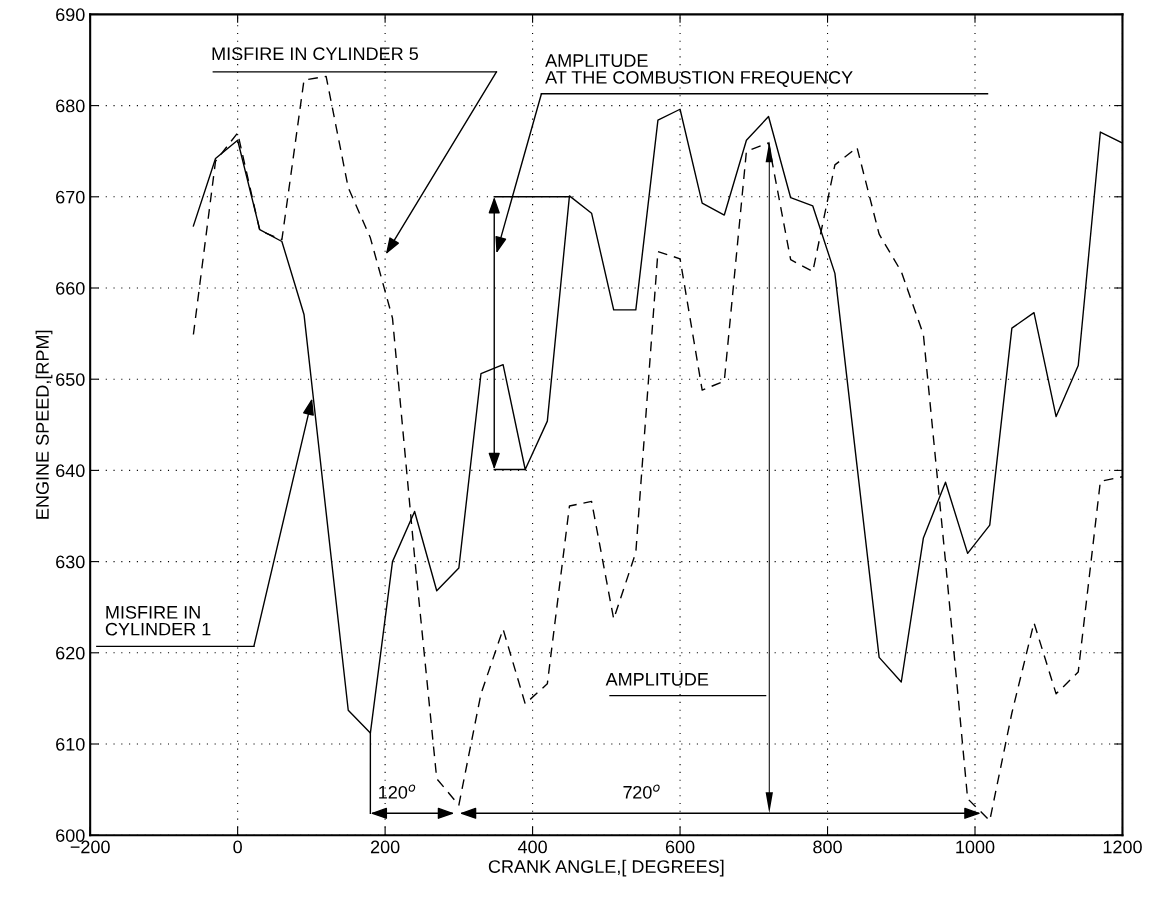  What do you see at coordinates (70, 471) in the screenshot?
I see `y-tick-label: 640` at bounding box center [70, 471].